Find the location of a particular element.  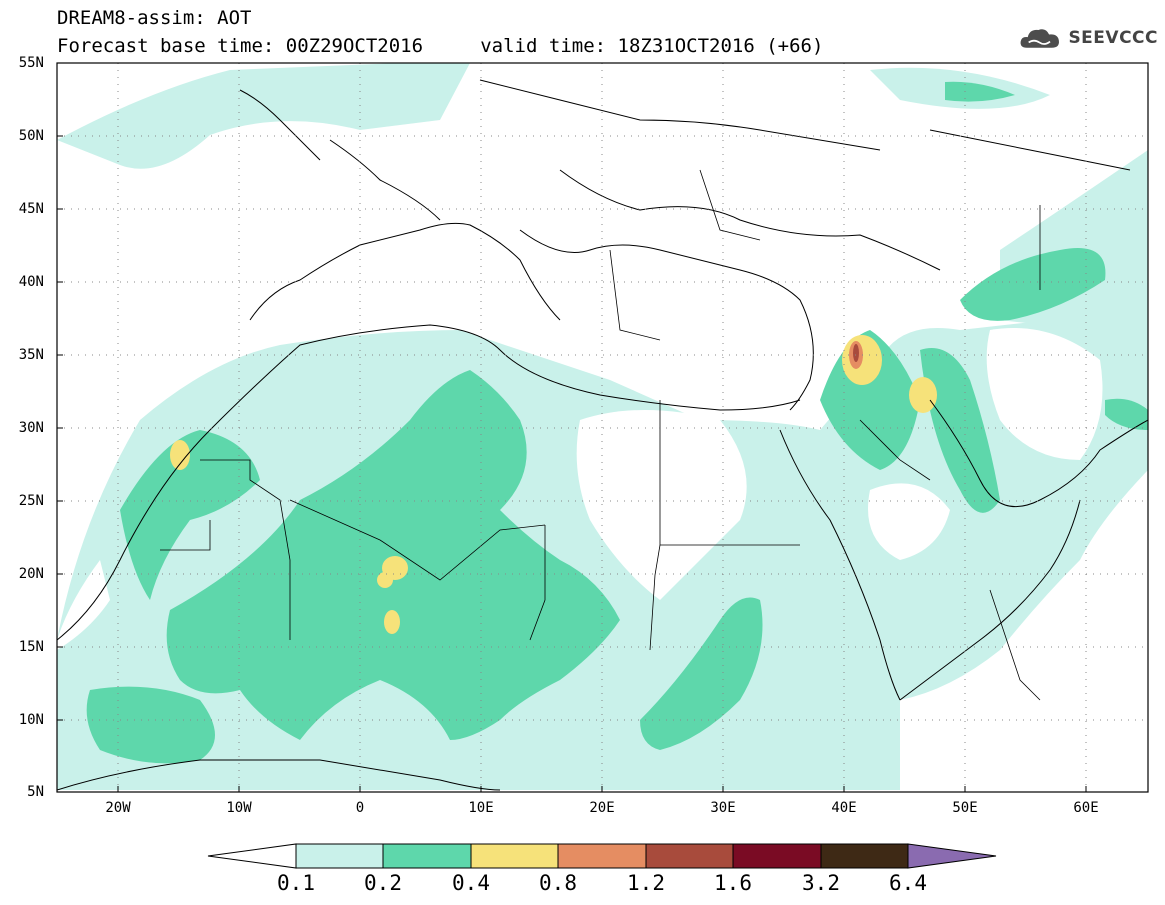

lat-label: 50N is located at coordinates (31, 136).